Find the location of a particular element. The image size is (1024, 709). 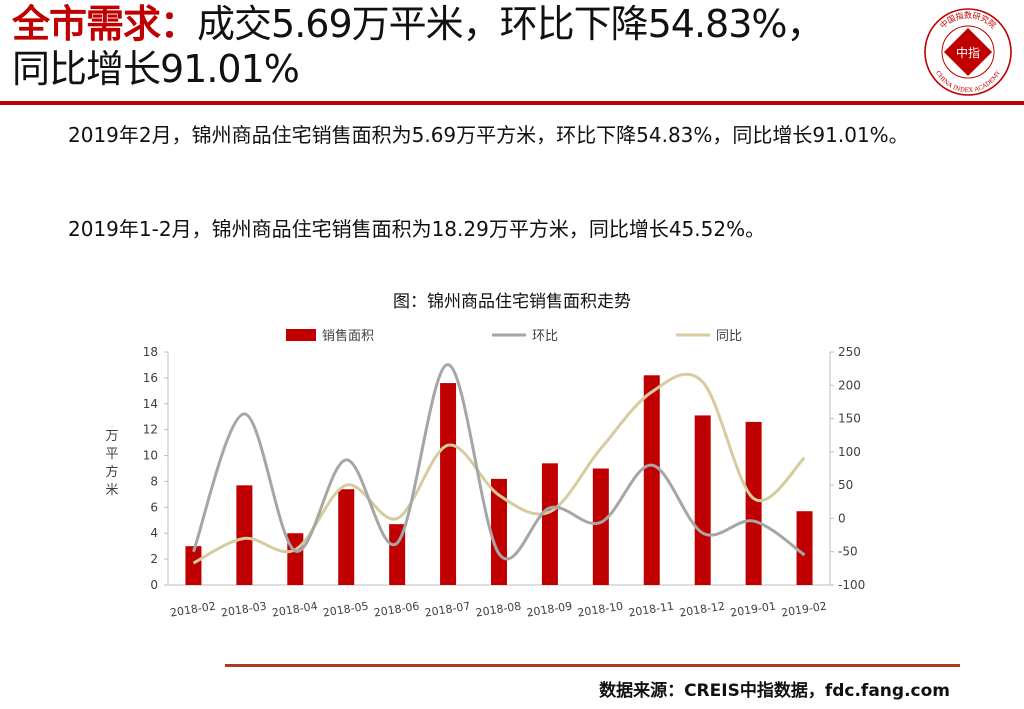

right-tick-label: 200 is located at coordinates (849, 385).